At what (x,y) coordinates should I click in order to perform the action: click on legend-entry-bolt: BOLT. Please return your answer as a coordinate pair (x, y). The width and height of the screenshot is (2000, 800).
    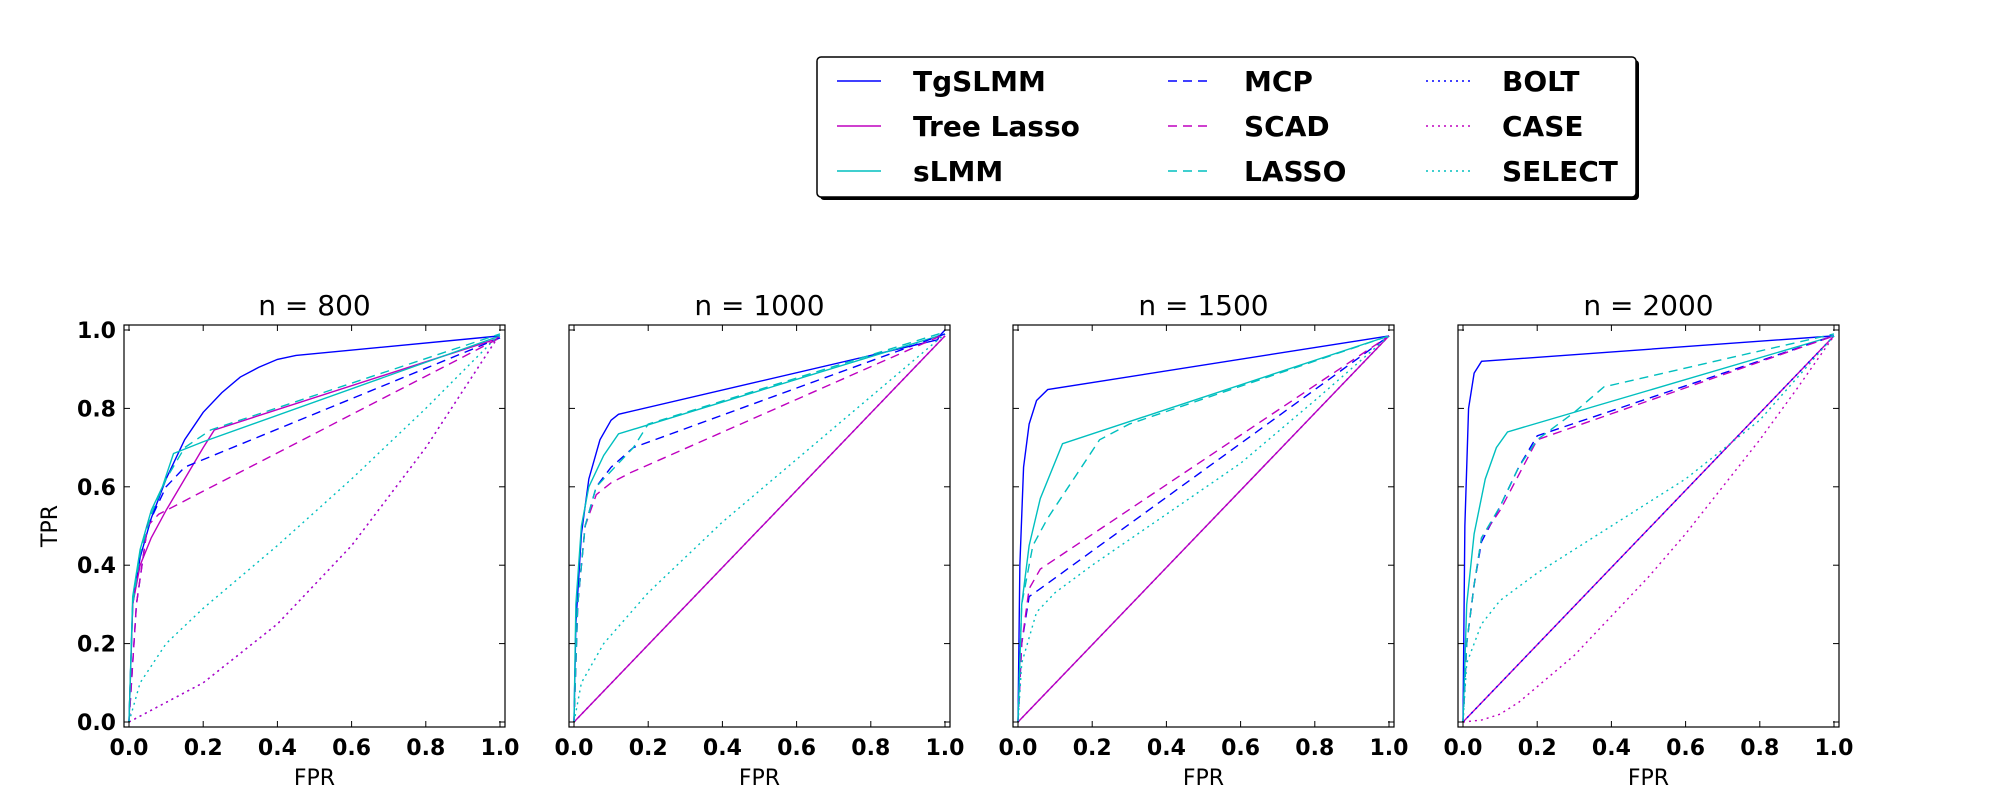
    Looking at the image, I should click on (1502, 81).